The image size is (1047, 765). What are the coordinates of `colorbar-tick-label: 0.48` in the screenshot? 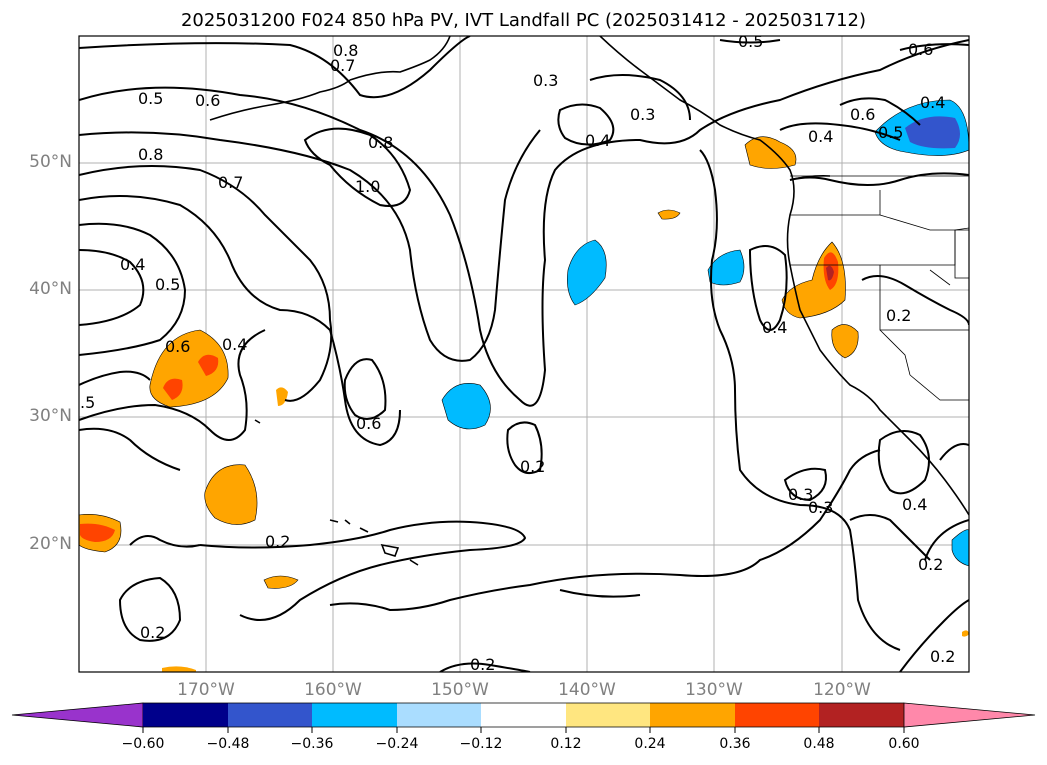 It's located at (819, 744).